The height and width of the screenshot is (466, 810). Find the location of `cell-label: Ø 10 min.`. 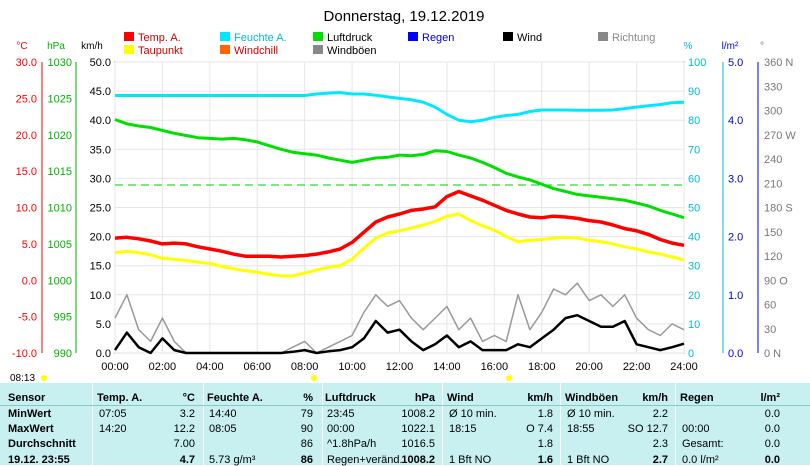

cell-label: Ø 10 min. is located at coordinates (591, 414).